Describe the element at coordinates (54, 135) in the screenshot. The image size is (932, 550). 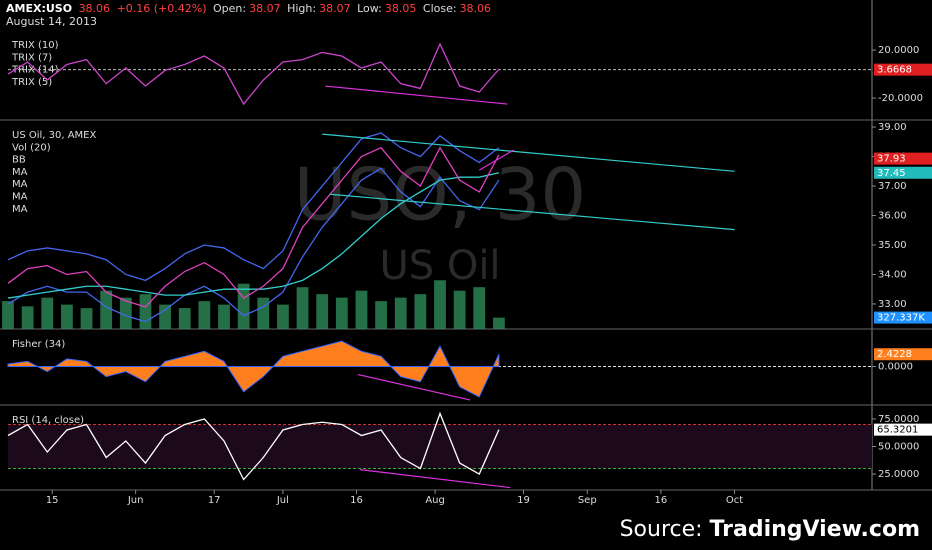
I see `pane-label: US Oil, 30, AMEX` at that location.